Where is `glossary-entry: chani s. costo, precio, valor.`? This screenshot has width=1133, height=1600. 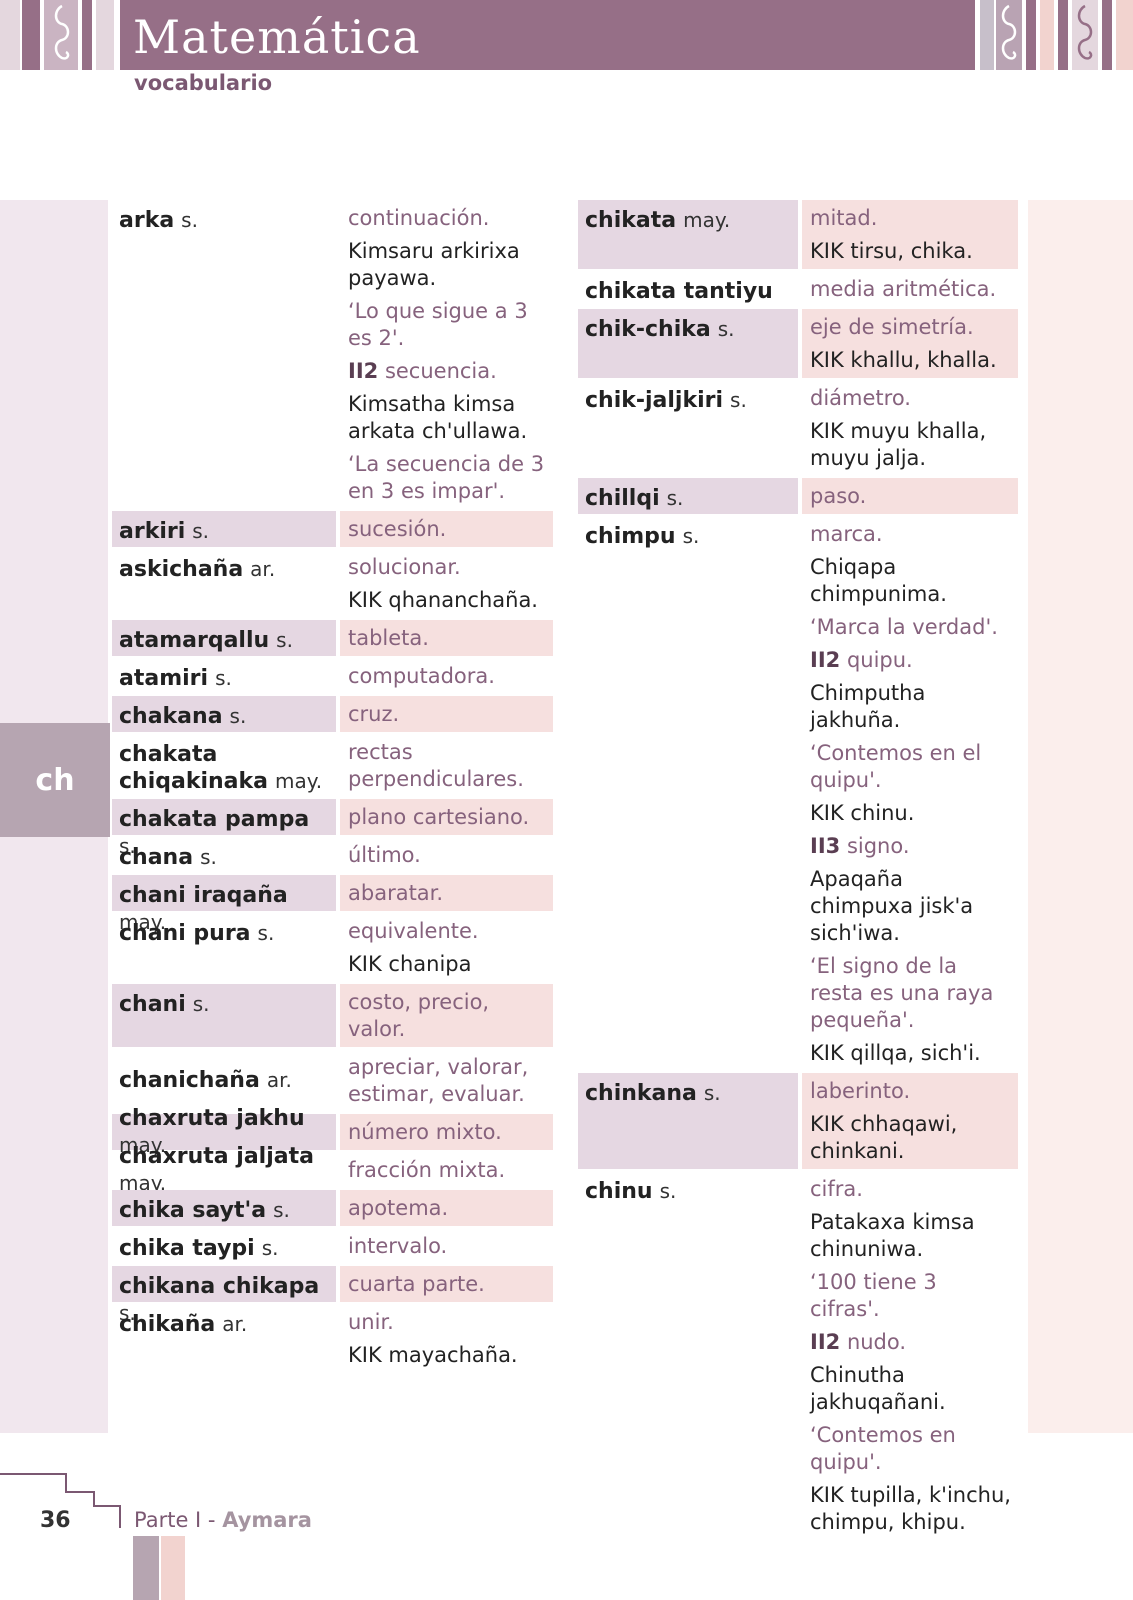
glossary-entry: chani s. costo, precio, valor. is located at coordinates (332, 1015).